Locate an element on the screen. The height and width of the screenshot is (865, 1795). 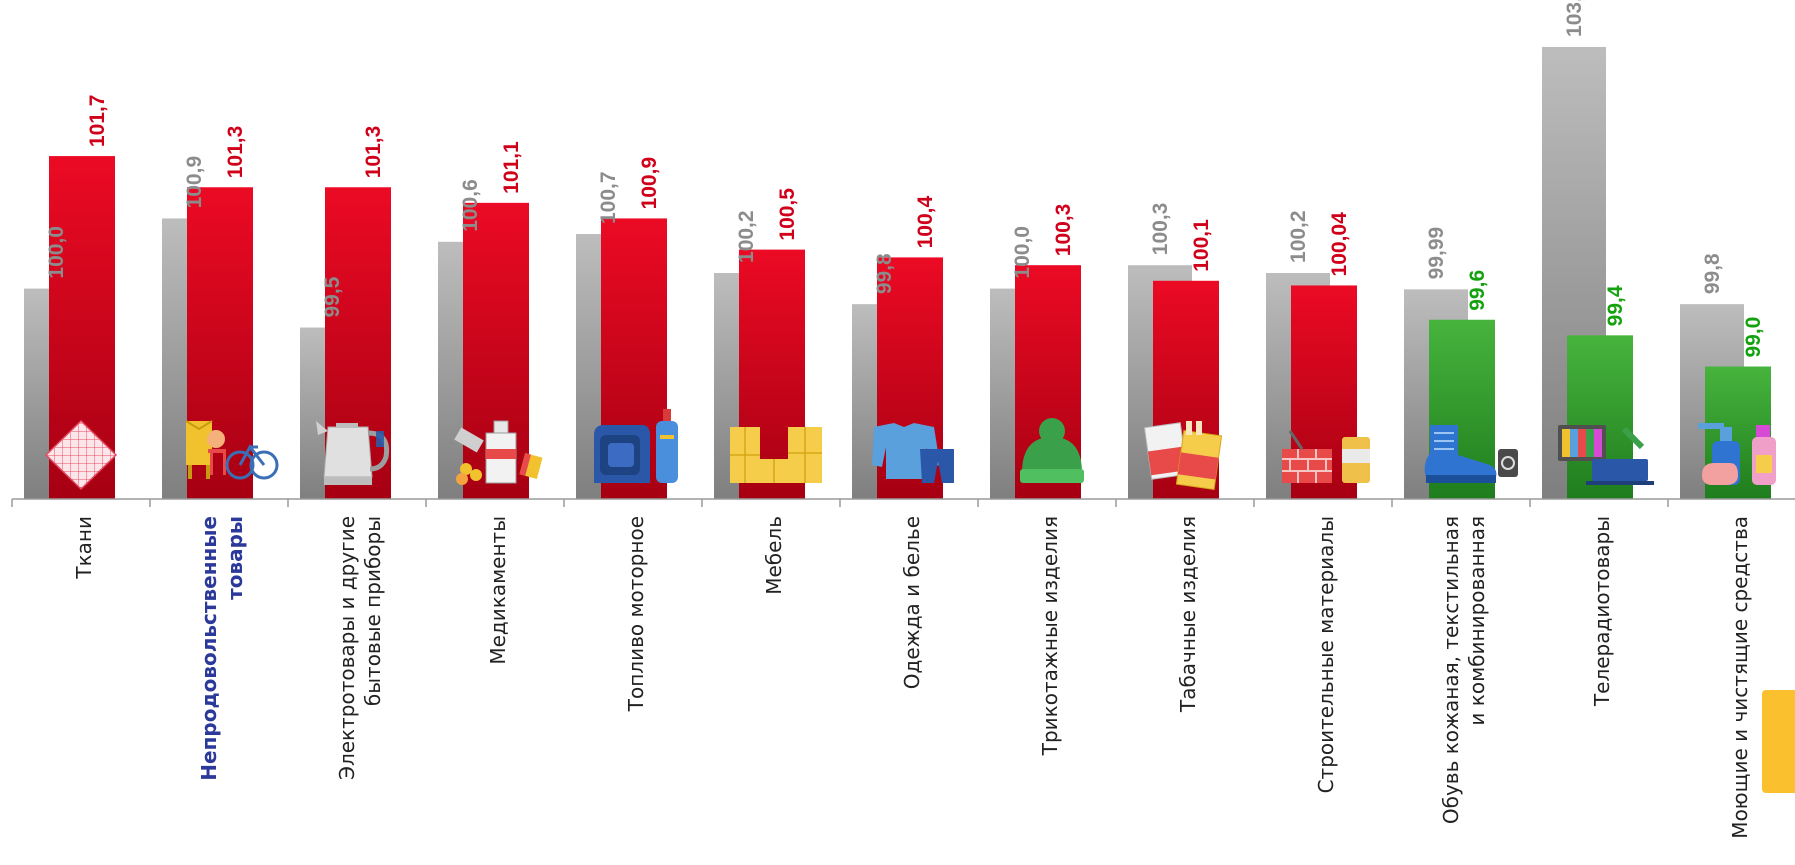
category-label: Строительные материалы is located at coordinates (1326, 654).